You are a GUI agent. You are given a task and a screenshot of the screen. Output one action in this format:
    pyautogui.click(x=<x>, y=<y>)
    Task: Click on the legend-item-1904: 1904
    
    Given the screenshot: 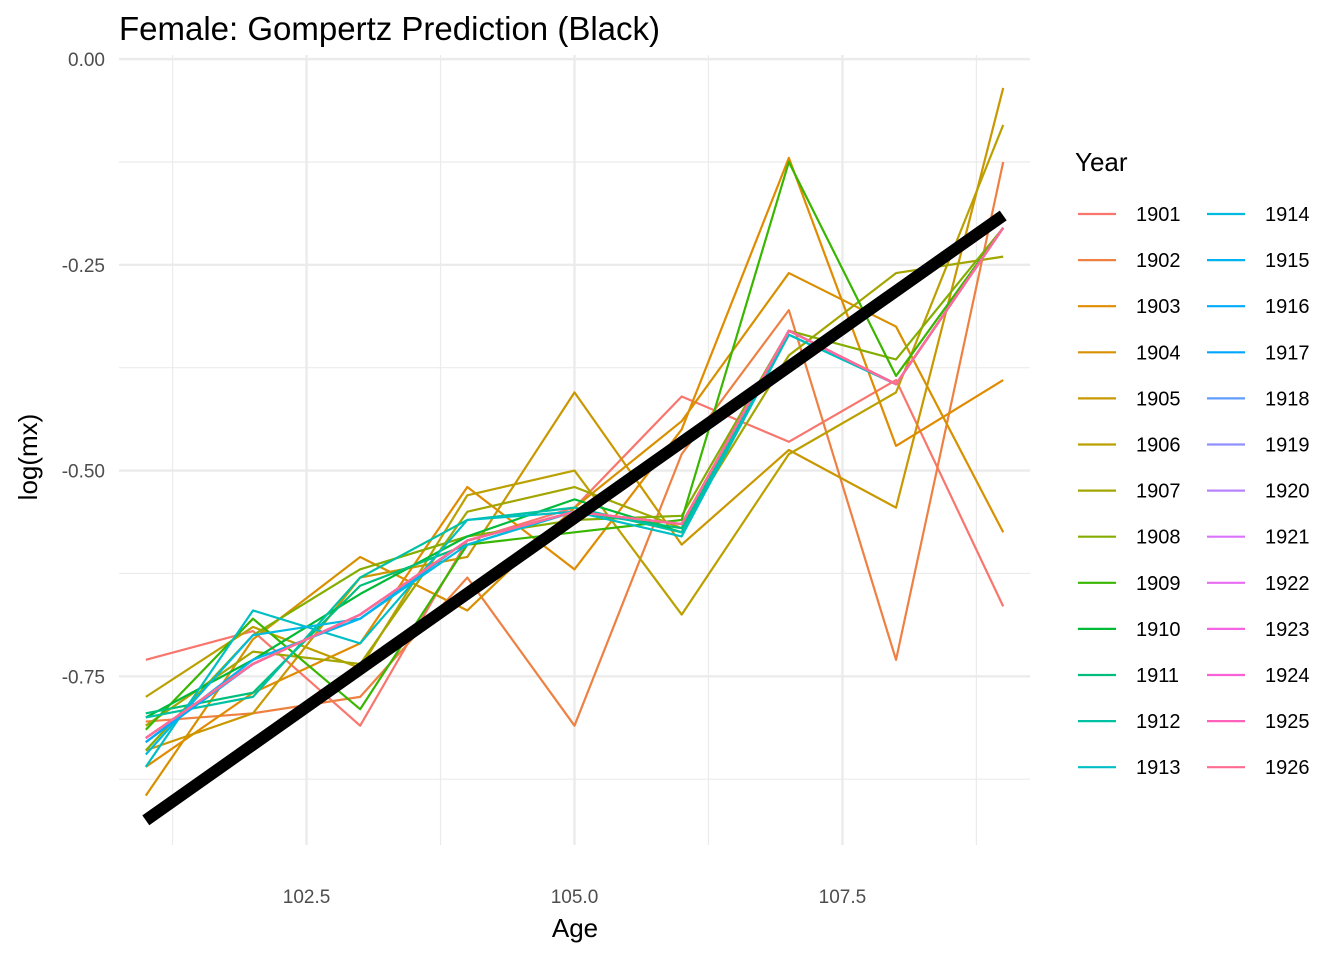 What is the action you would take?
    pyautogui.click(x=1129, y=353)
    